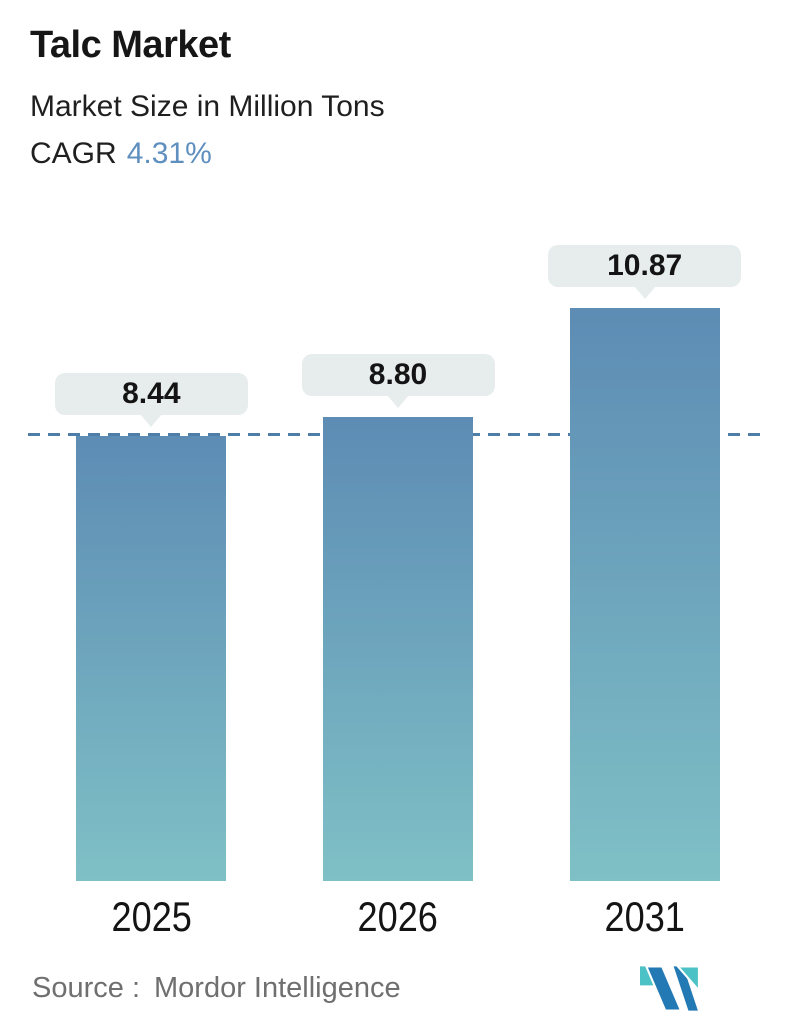  Describe the element at coordinates (277, 988) in the screenshot. I see `source-name: Mordor Intelligence` at that location.